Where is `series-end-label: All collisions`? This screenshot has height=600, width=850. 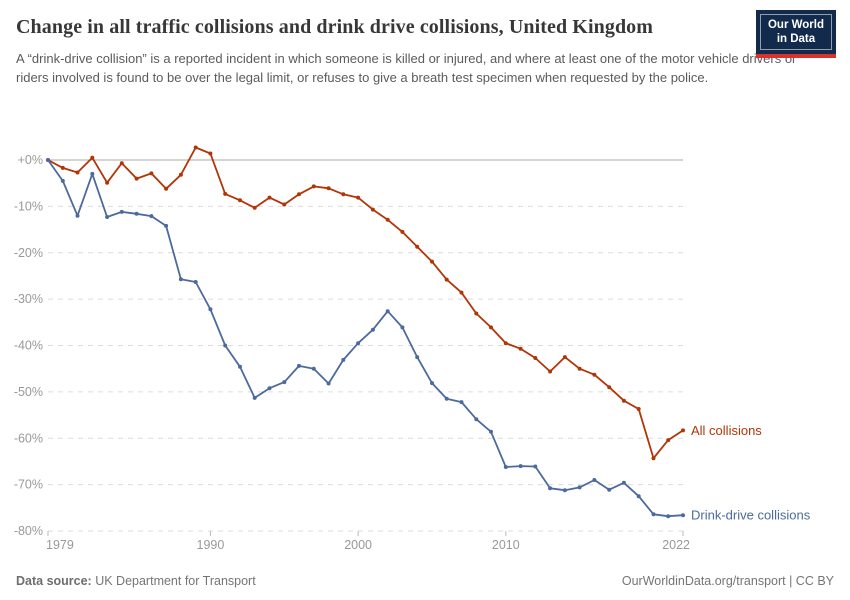 series-end-label: All collisions is located at coordinates (726, 430).